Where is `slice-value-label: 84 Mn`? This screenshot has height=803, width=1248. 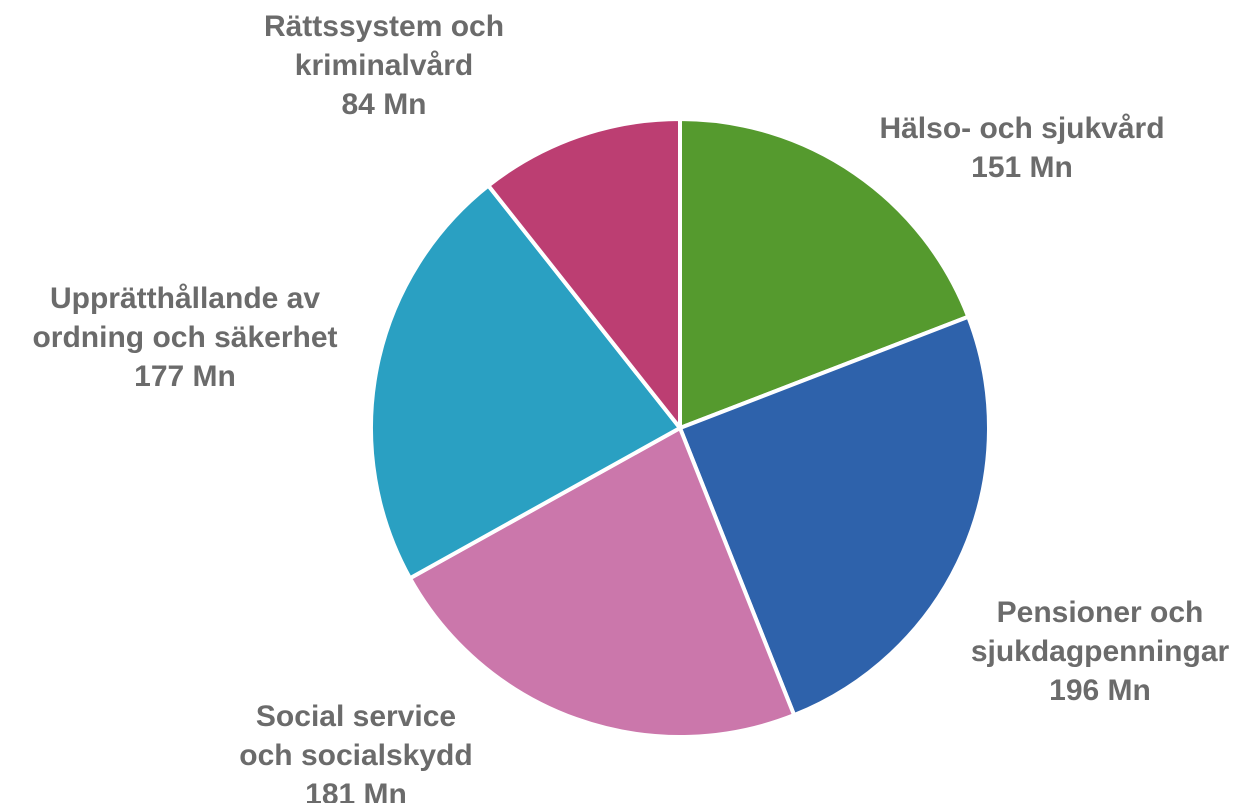
slice-value-label: 84 Mn is located at coordinates (383, 104).